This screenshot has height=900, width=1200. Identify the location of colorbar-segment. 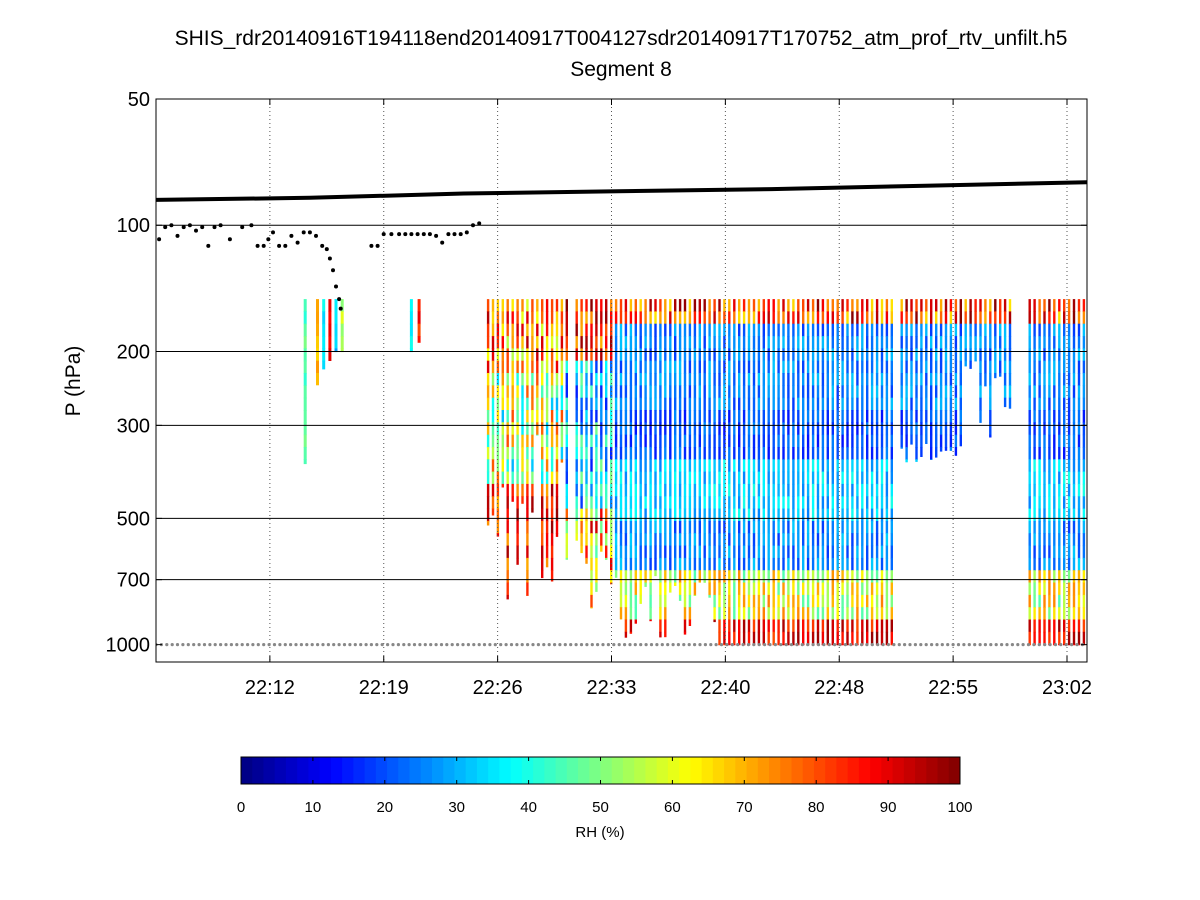
(606, 770).